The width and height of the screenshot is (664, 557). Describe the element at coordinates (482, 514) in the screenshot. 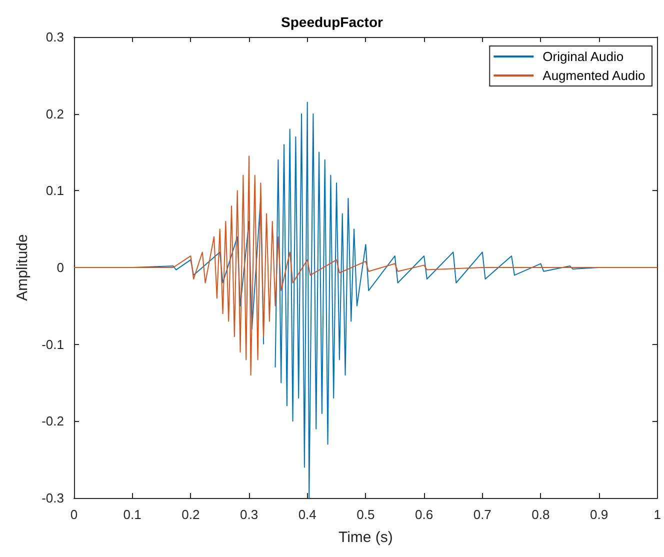

I see `x-tick-label: 0.7` at that location.